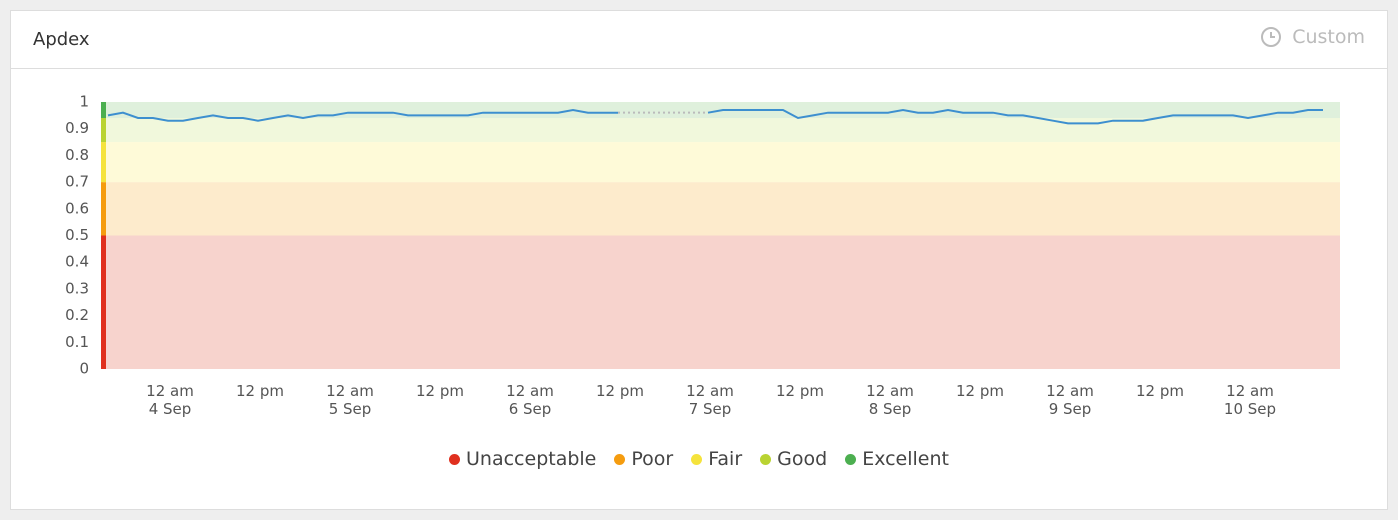 Image resolution: width=1398 pixels, height=520 pixels. What do you see at coordinates (170, 400) in the screenshot?
I see `x-tick-label: 12 am 4 Sep` at bounding box center [170, 400].